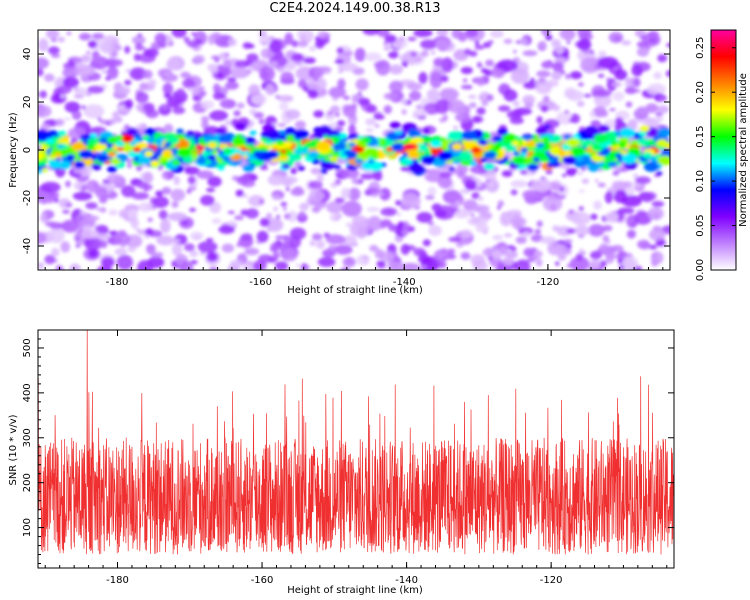 The width and height of the screenshot is (750, 600). What do you see at coordinates (27, 150) in the screenshot?
I see `heatmap-y-tick-label: 0` at bounding box center [27, 150].